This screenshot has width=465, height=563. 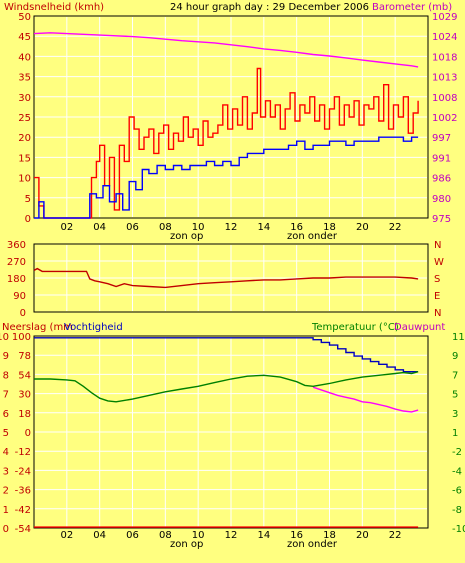 I want to click on y-tick-label-right: 1024, so click(x=444, y=37).